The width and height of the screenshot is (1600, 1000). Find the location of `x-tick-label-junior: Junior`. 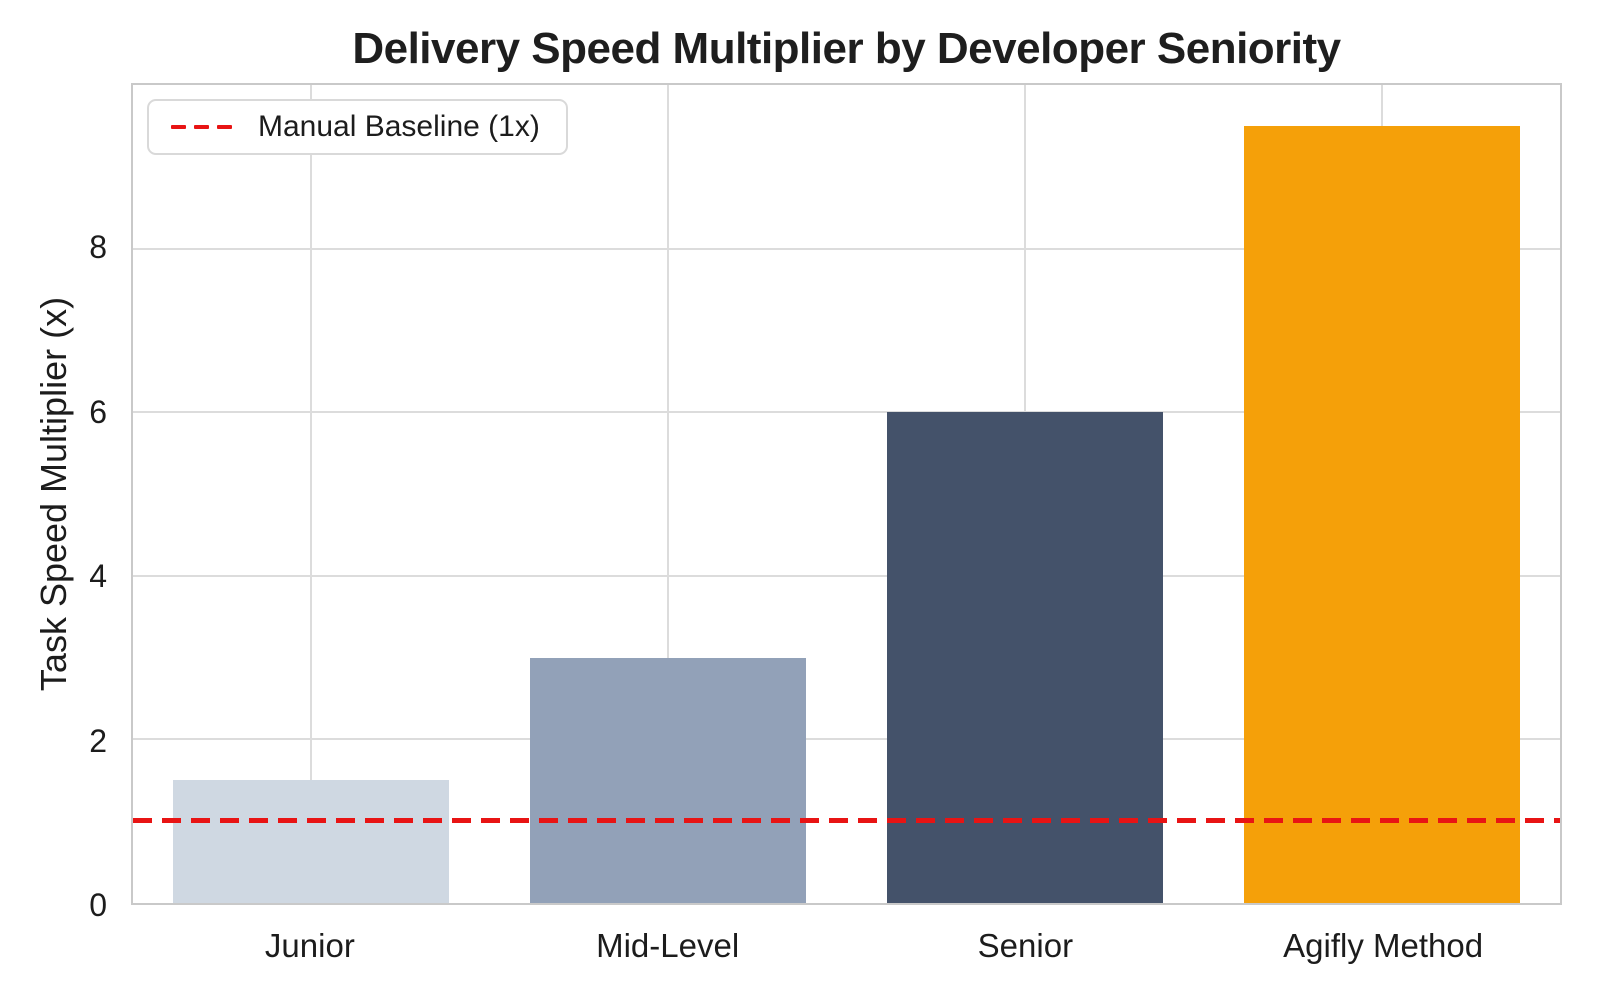

x-tick-label-junior: Junior is located at coordinates (309, 945).